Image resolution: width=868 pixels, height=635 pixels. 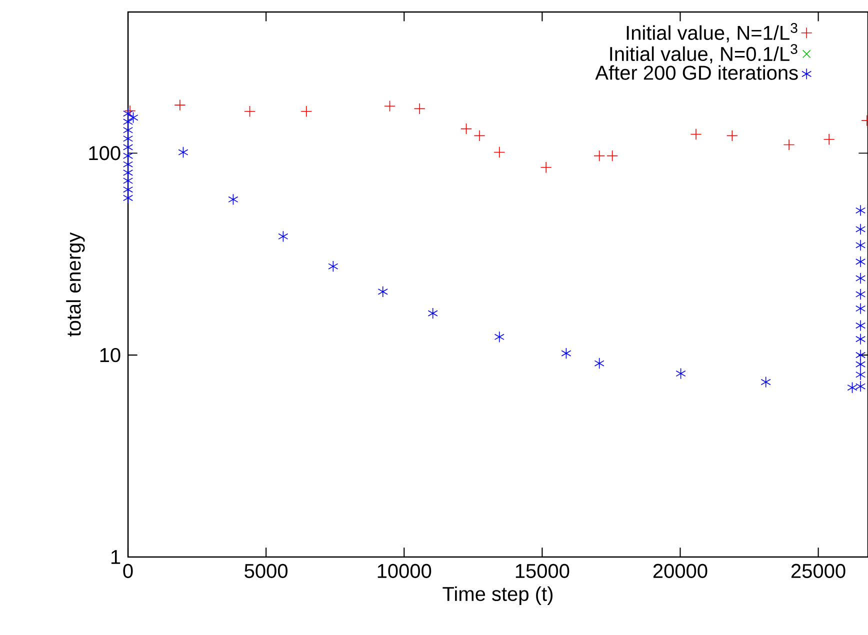 What do you see at coordinates (543, 571) in the screenshot?
I see `x-tick-label: 15000` at bounding box center [543, 571].